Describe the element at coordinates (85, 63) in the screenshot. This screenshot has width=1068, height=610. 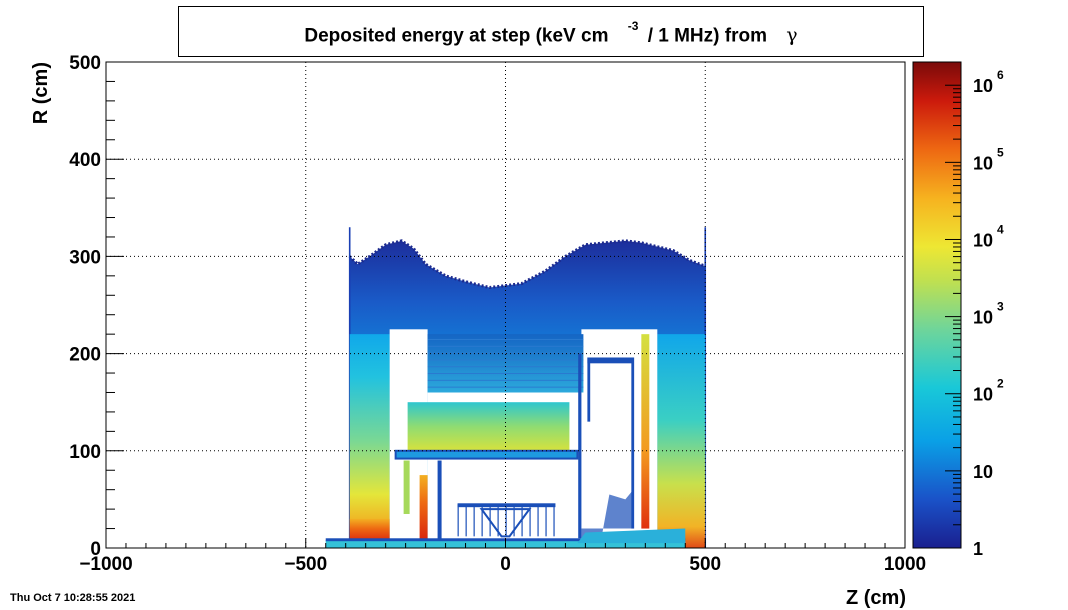
I see `y-tick-label: 500` at that location.